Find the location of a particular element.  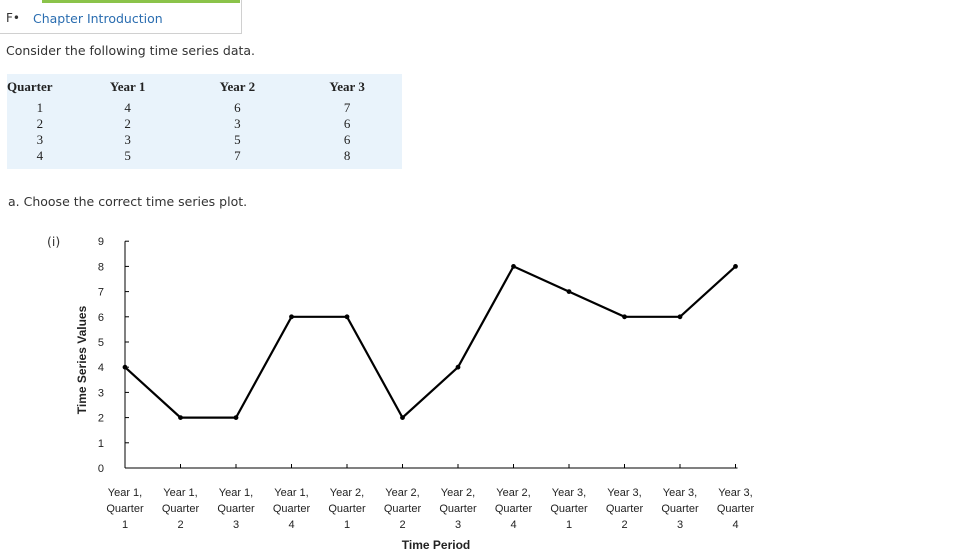

y-tick-label: 1 is located at coordinates (101, 444).